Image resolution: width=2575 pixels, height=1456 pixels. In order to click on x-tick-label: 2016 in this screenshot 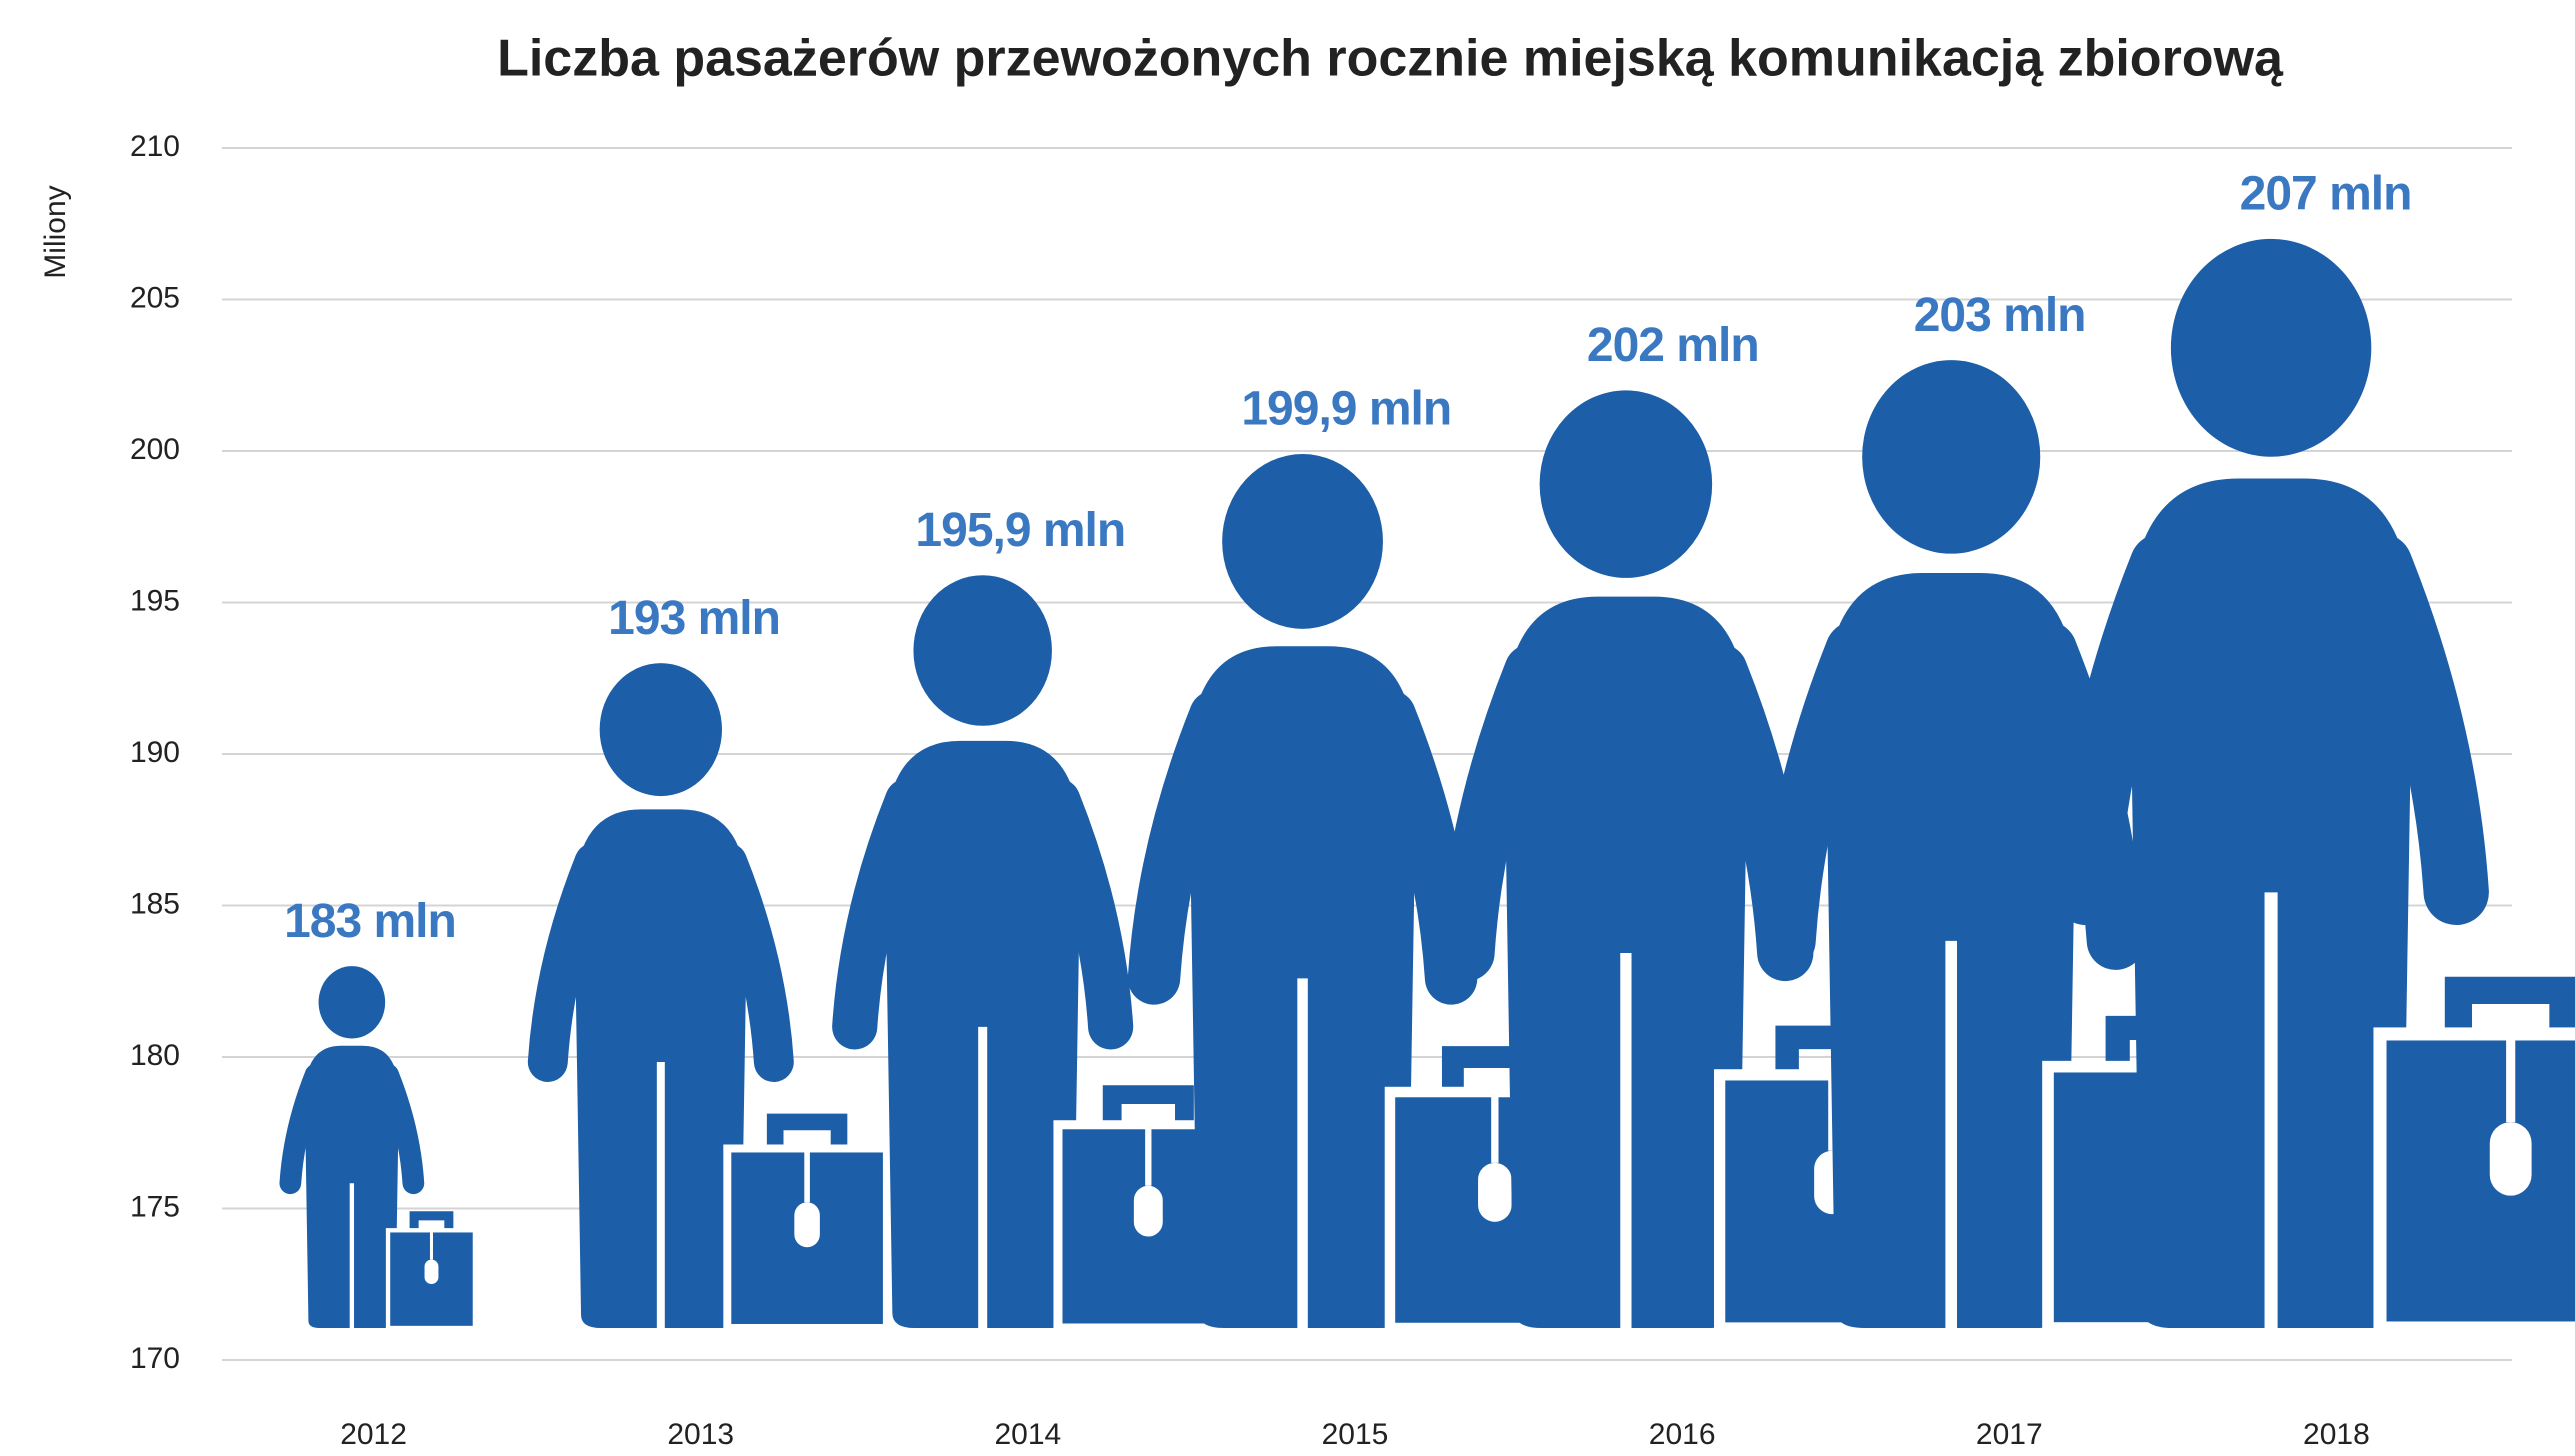, I will do `click(1682, 1434)`.